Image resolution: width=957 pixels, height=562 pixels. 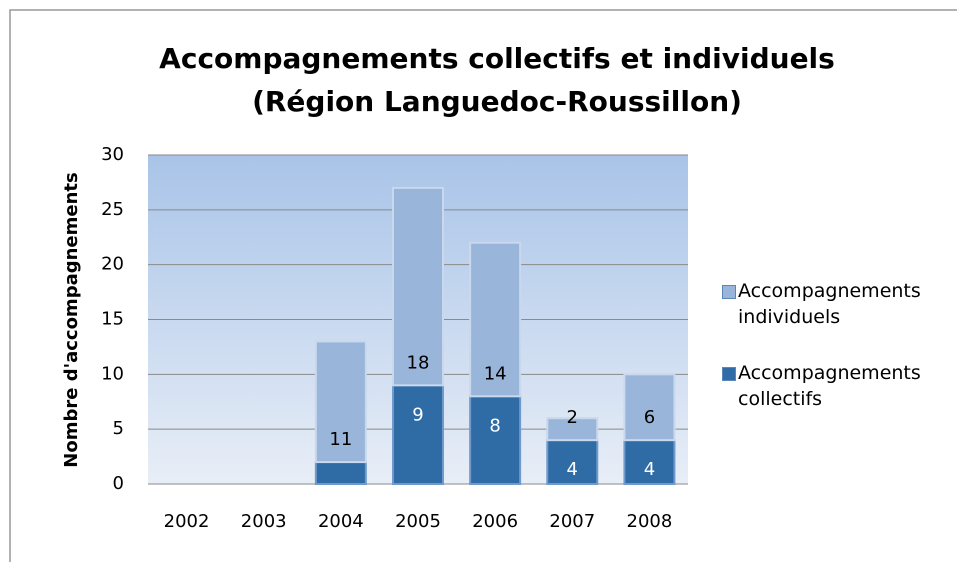 I want to click on data-label: 8, so click(x=494, y=425).